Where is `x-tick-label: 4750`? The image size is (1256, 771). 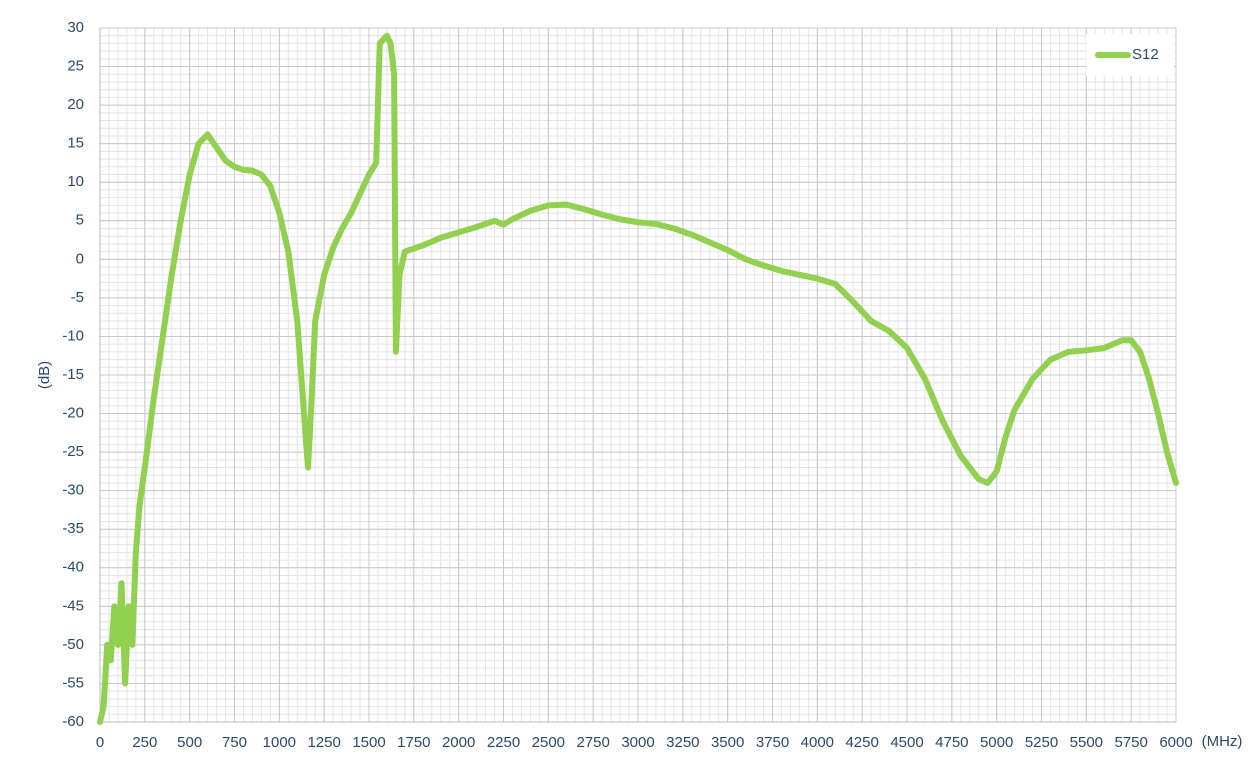
x-tick-label: 4750 is located at coordinates (951, 742).